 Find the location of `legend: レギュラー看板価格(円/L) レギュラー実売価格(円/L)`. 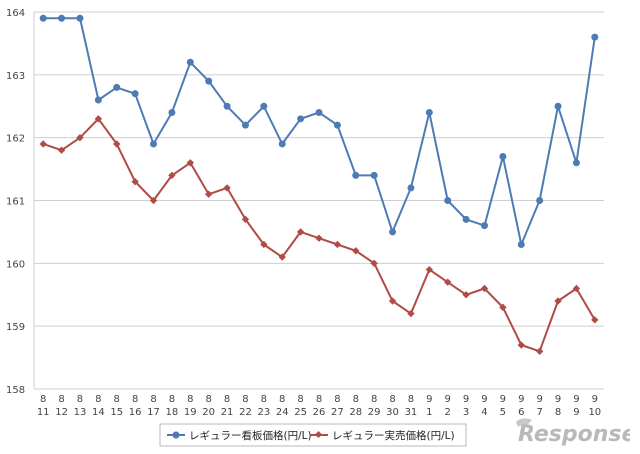

legend: レギュラー看板価格(円/L) レギュラー実売価格(円/L) is located at coordinates (313, 435).